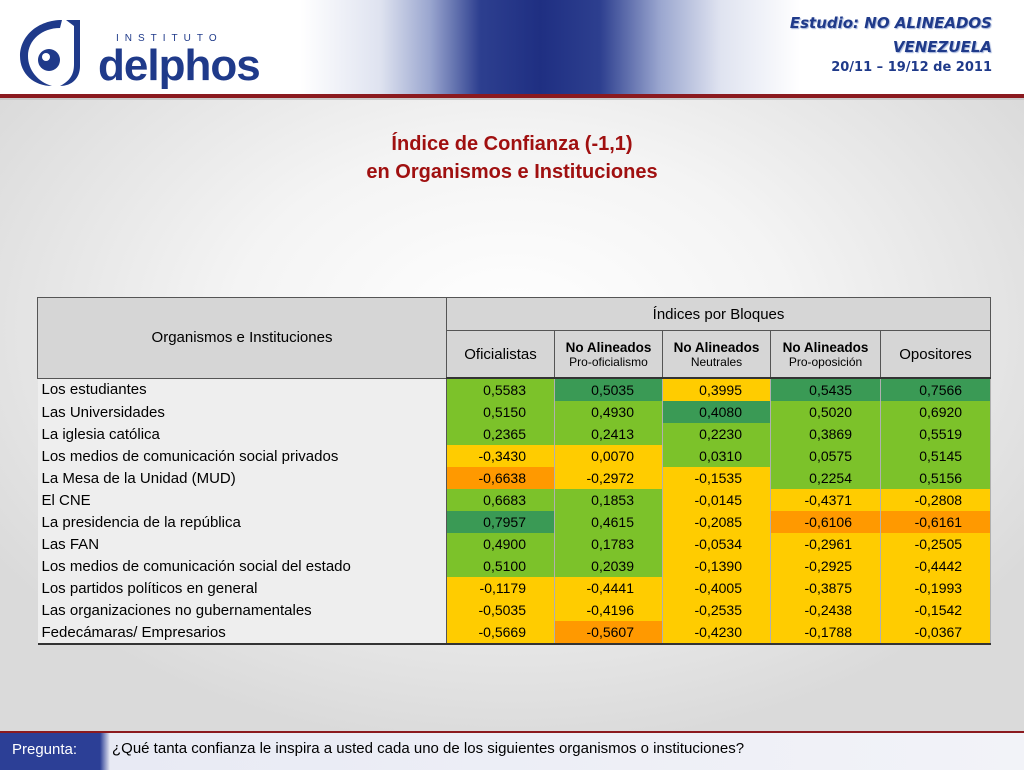 The width and height of the screenshot is (1024, 770). Describe the element at coordinates (825, 588) in the screenshot. I see `index-value-cell: -0,3875` at that location.